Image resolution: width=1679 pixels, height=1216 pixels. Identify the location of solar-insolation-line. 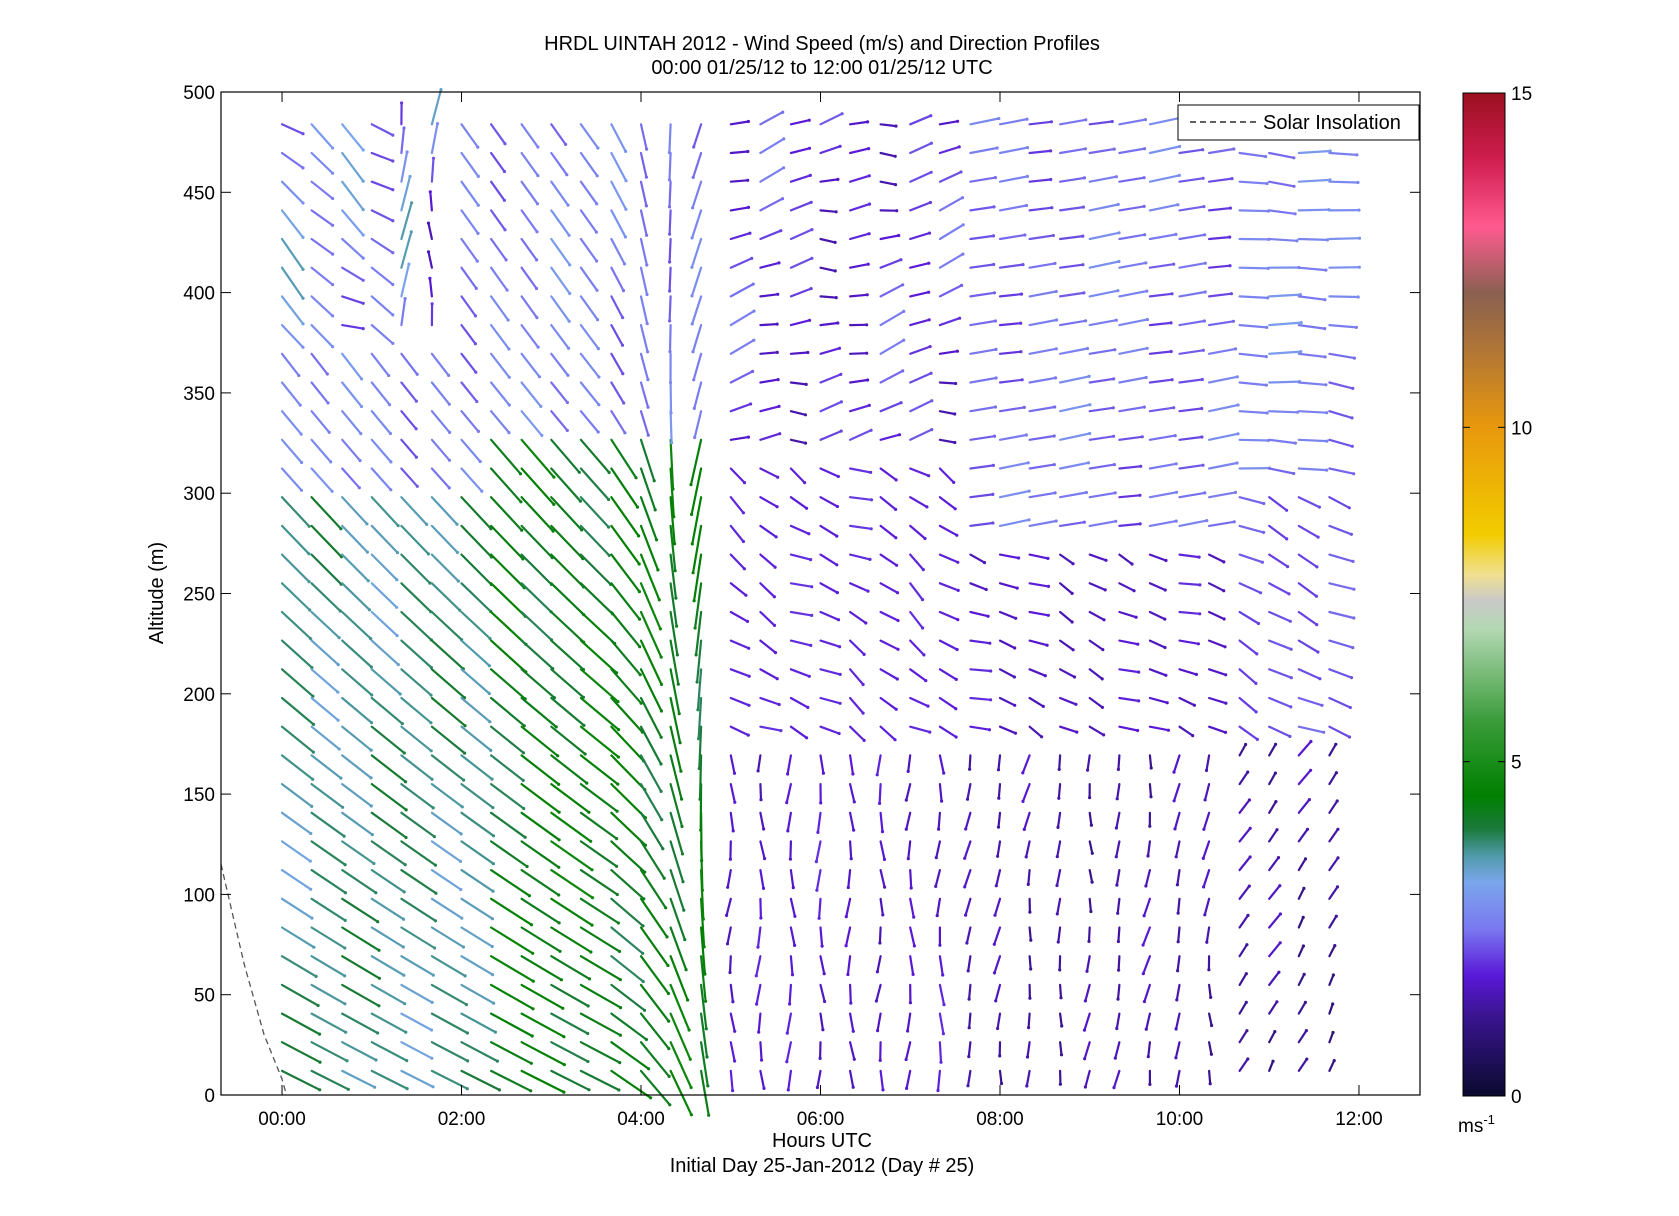
(254, 980).